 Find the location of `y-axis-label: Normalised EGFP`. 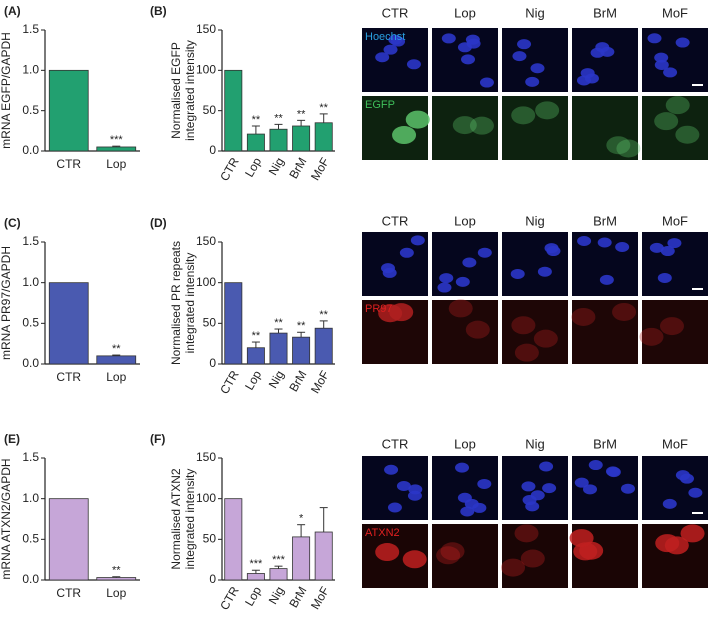

y-axis-label: Normalised EGFP is located at coordinates (176, 90).